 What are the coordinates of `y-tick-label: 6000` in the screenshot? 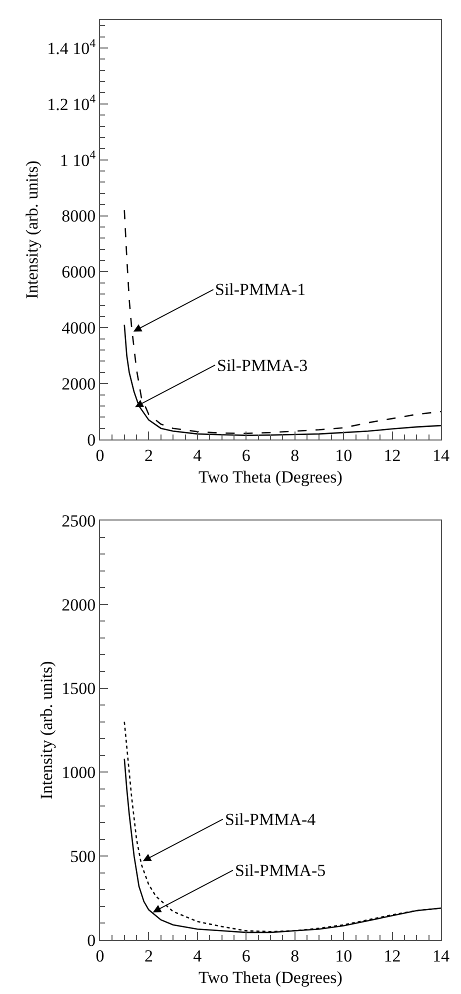 It's located at (79, 272).